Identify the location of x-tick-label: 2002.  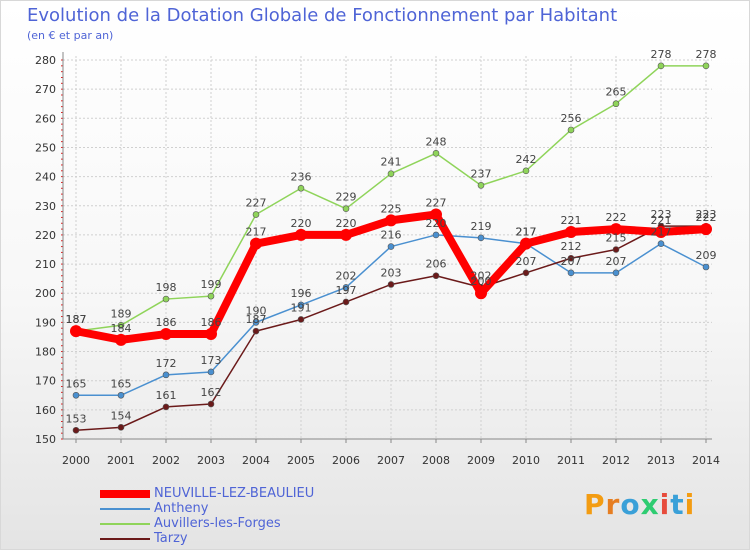
(166, 460).